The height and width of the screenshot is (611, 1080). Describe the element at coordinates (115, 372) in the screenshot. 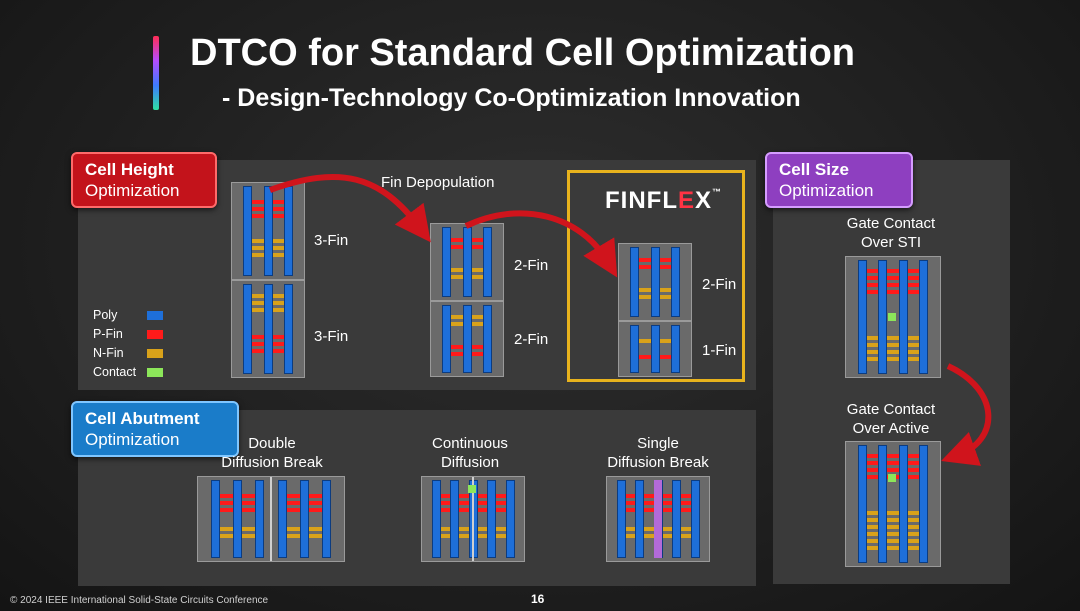

I see `legend-label: Contact` at that location.